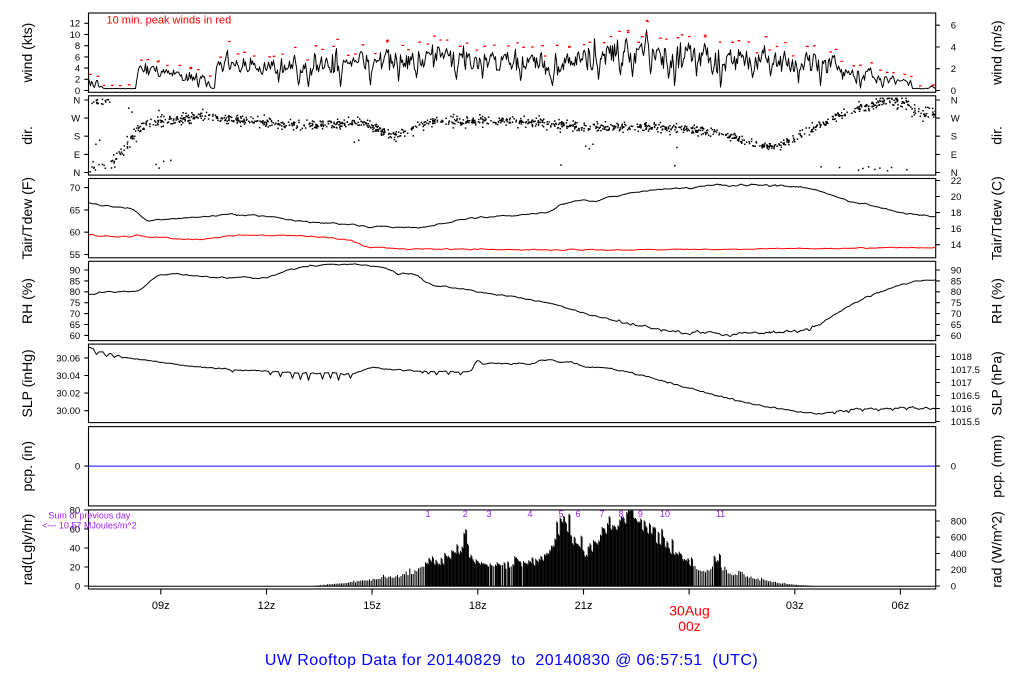 This screenshot has width=1024, height=700. What do you see at coordinates (997, 53) in the screenshot?
I see `svg-text: wind (m/s)` at bounding box center [997, 53].